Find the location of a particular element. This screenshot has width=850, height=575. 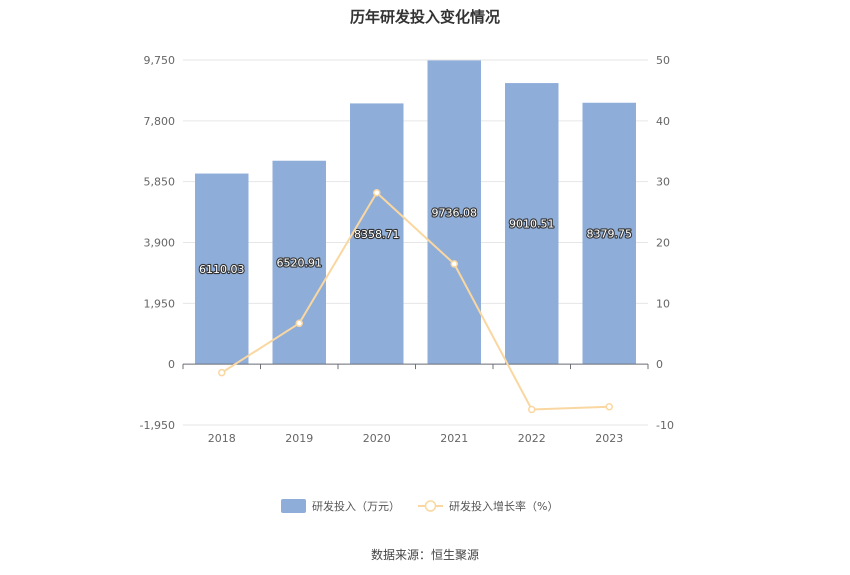

data-source-note: 数据来源：恒生聚源 is located at coordinates (424, 555).